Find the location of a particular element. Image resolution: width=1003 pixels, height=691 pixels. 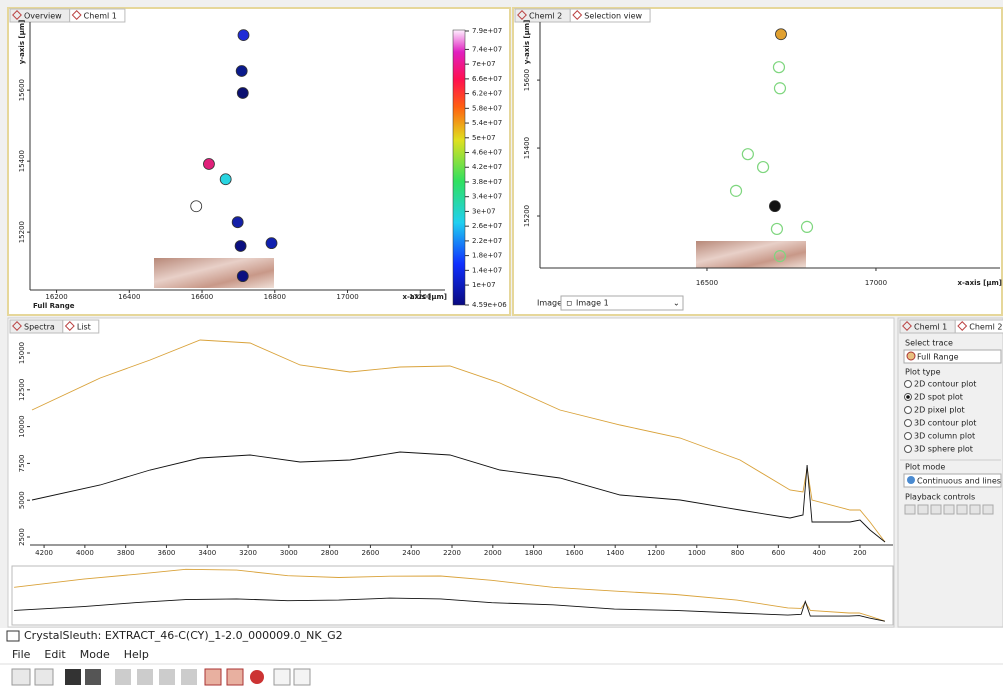

x-tick-label: 800 is located at coordinates (737, 553).